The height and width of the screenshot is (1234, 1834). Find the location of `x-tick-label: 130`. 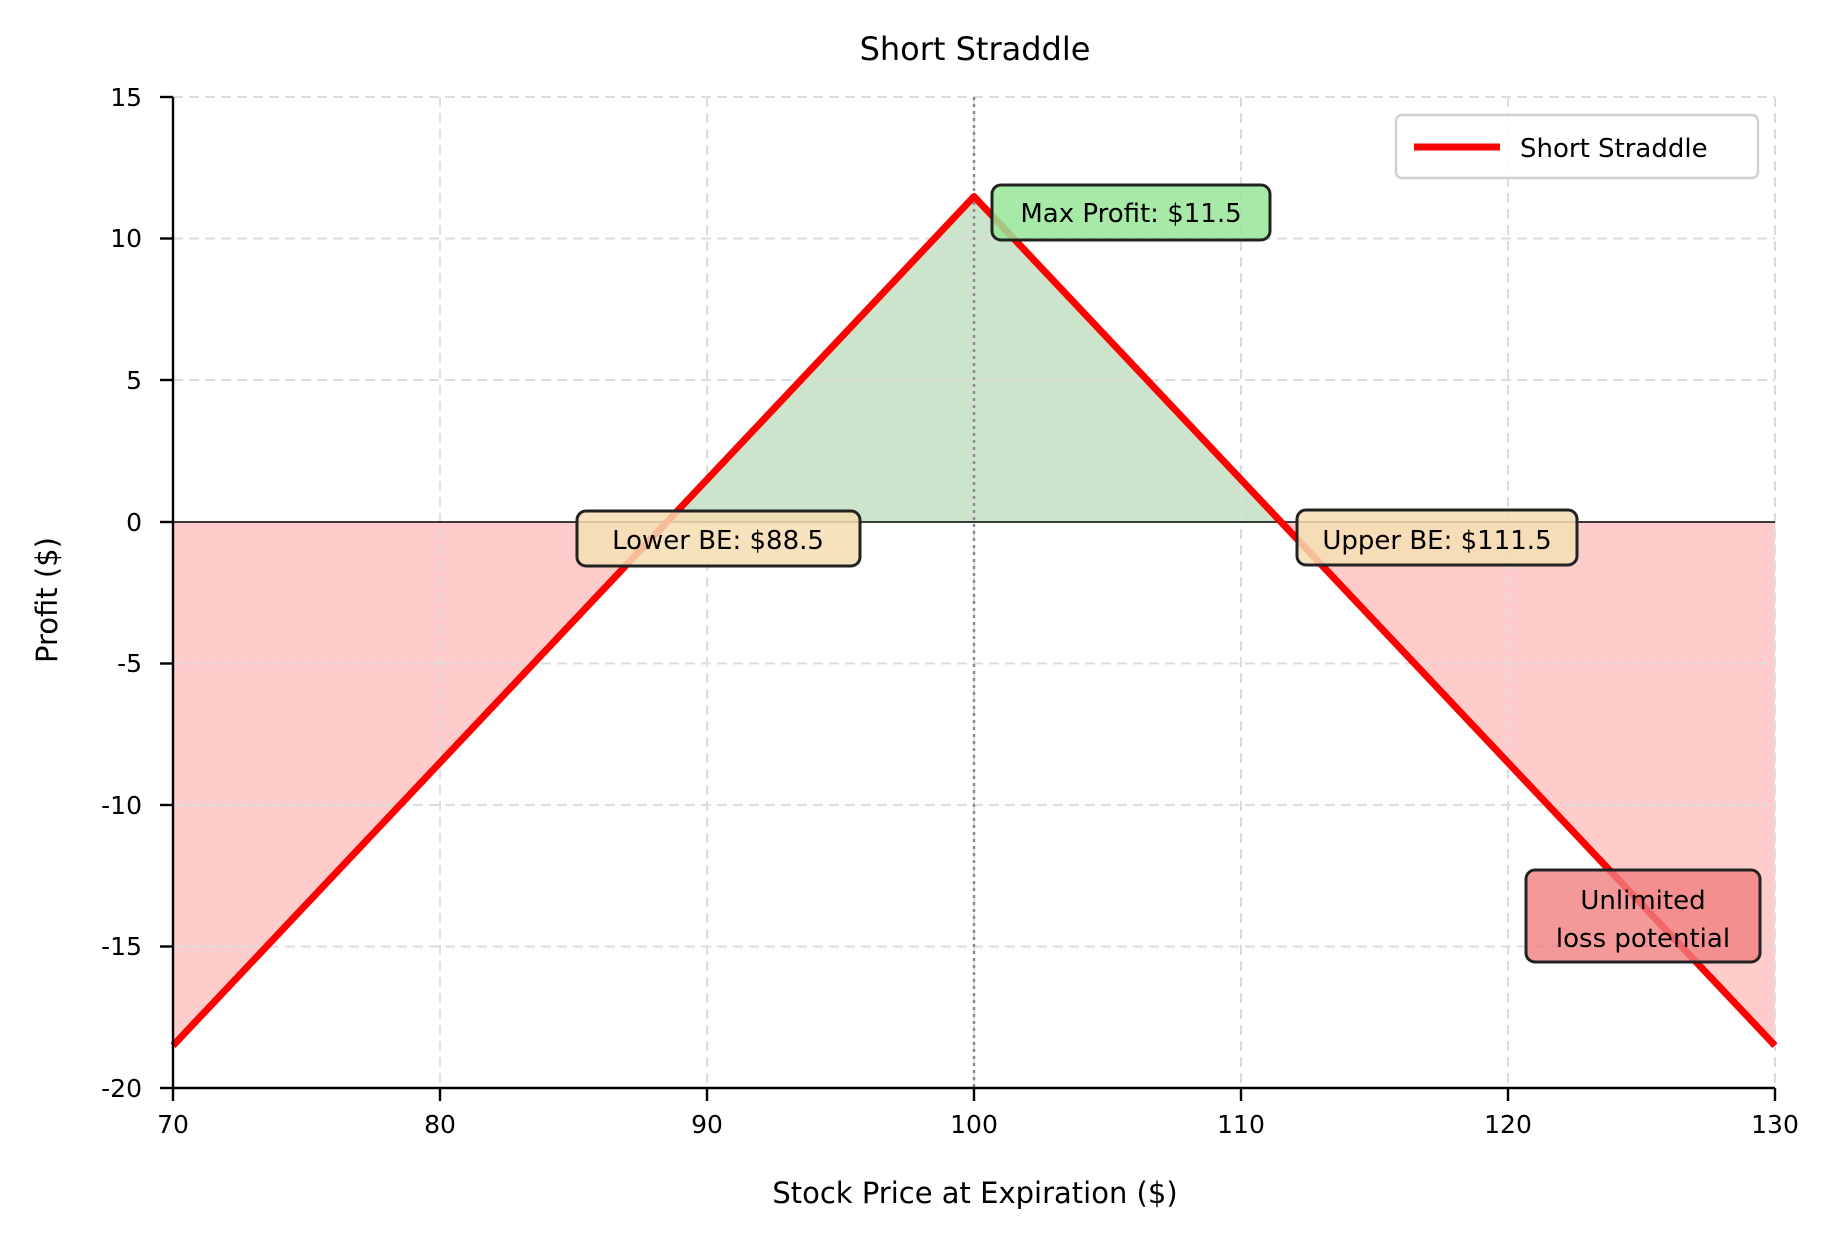

x-tick-label: 130 is located at coordinates (1775, 1124).